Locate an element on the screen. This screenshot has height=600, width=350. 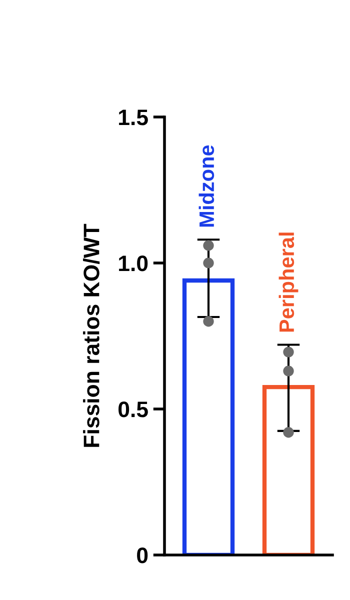
y-tick-label: 1.0 is located at coordinates (133, 264).